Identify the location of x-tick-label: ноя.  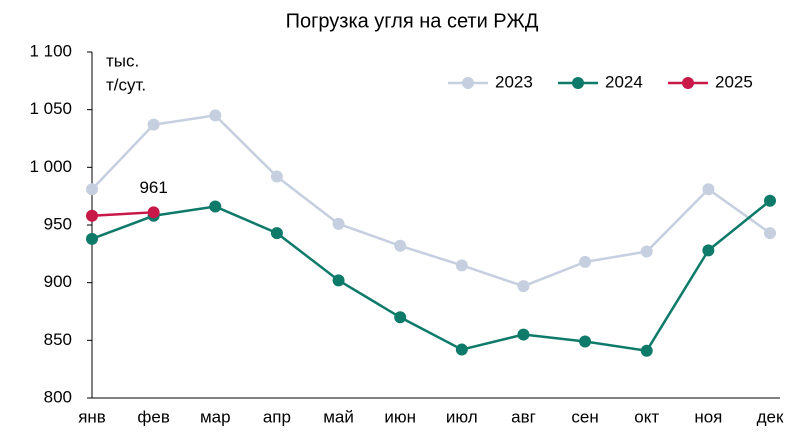
(708, 416).